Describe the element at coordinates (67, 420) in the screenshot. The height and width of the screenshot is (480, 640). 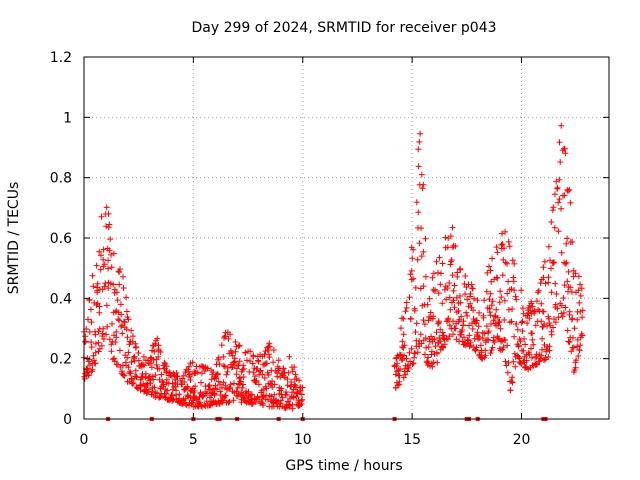
I see `y-tick-label: 0` at that location.